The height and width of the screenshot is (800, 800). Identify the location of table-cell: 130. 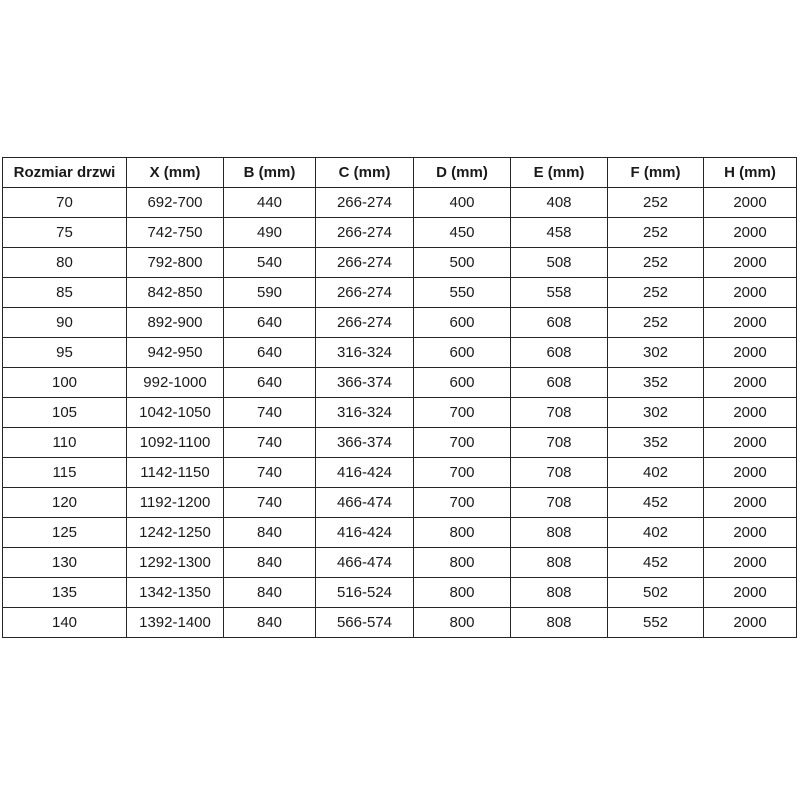
(64, 562).